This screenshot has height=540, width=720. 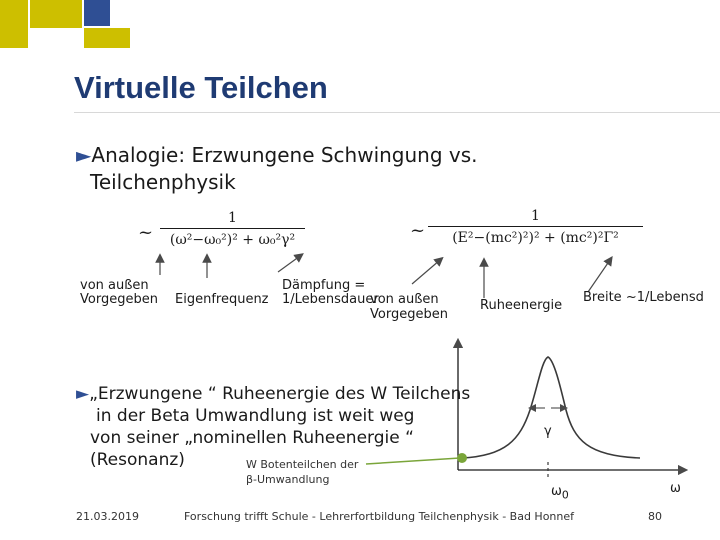 What do you see at coordinates (556, 491) in the screenshot?
I see `plot-omega0-symbol: ω` at bounding box center [556, 491].